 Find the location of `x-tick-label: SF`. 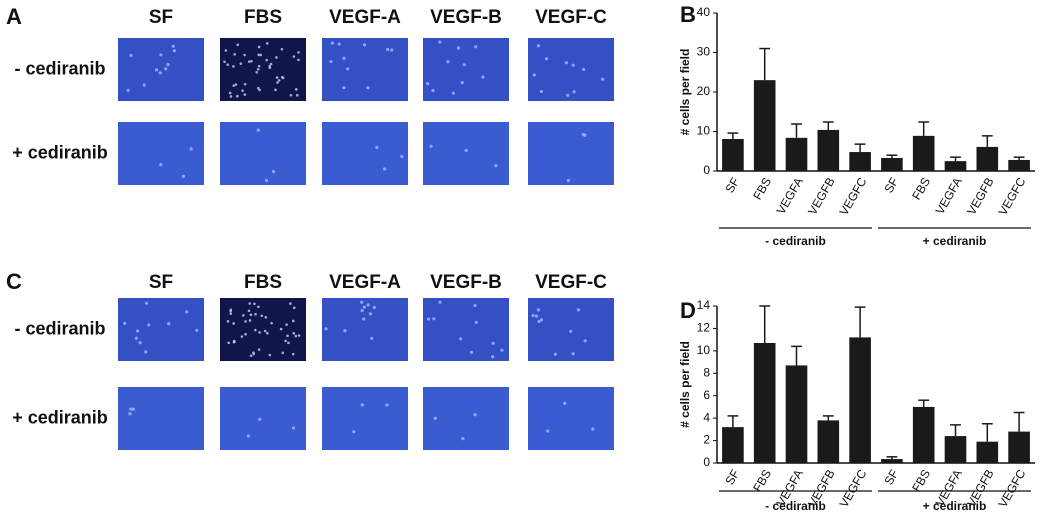

x-tick-label: SF is located at coordinates (891, 477).